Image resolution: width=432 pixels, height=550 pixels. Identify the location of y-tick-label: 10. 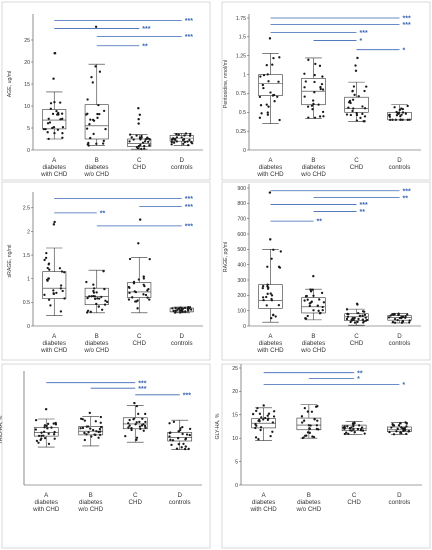
(27, 107).